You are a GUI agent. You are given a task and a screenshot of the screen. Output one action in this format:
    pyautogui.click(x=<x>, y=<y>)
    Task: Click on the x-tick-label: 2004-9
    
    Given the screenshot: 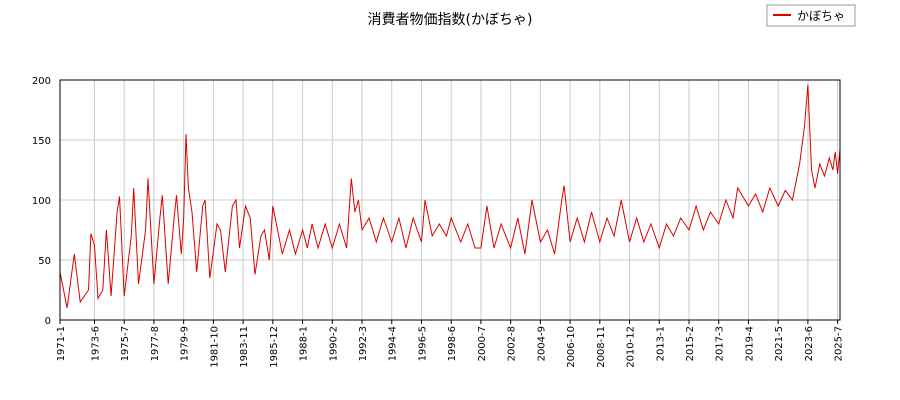 What is the action you would take?
    pyautogui.click(x=541, y=343)
    